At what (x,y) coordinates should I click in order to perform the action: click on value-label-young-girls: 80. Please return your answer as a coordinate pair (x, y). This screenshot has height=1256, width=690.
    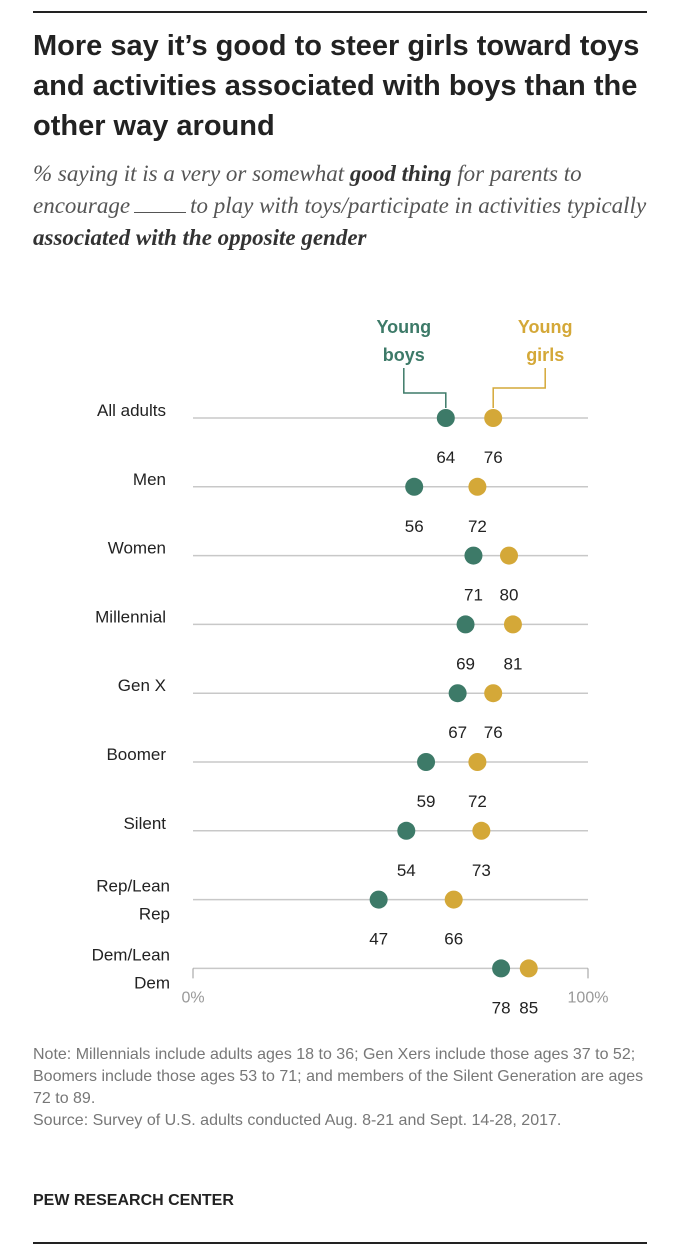
    Looking at the image, I should click on (509, 595).